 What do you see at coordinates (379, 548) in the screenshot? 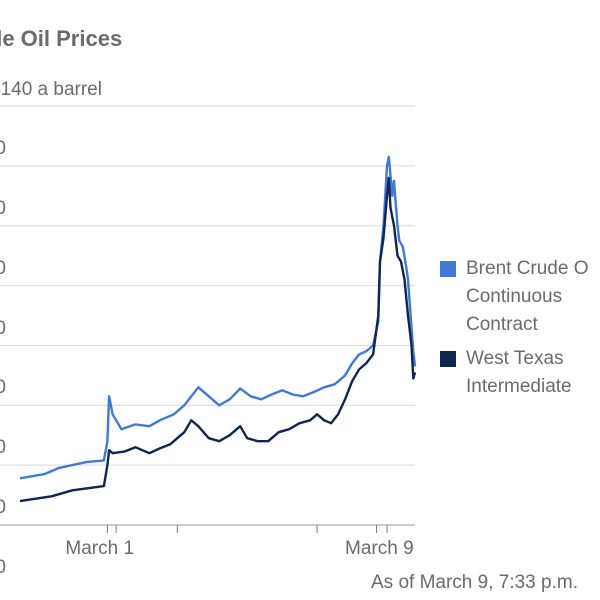
I see `x-tick-label-1: March 9` at bounding box center [379, 548].